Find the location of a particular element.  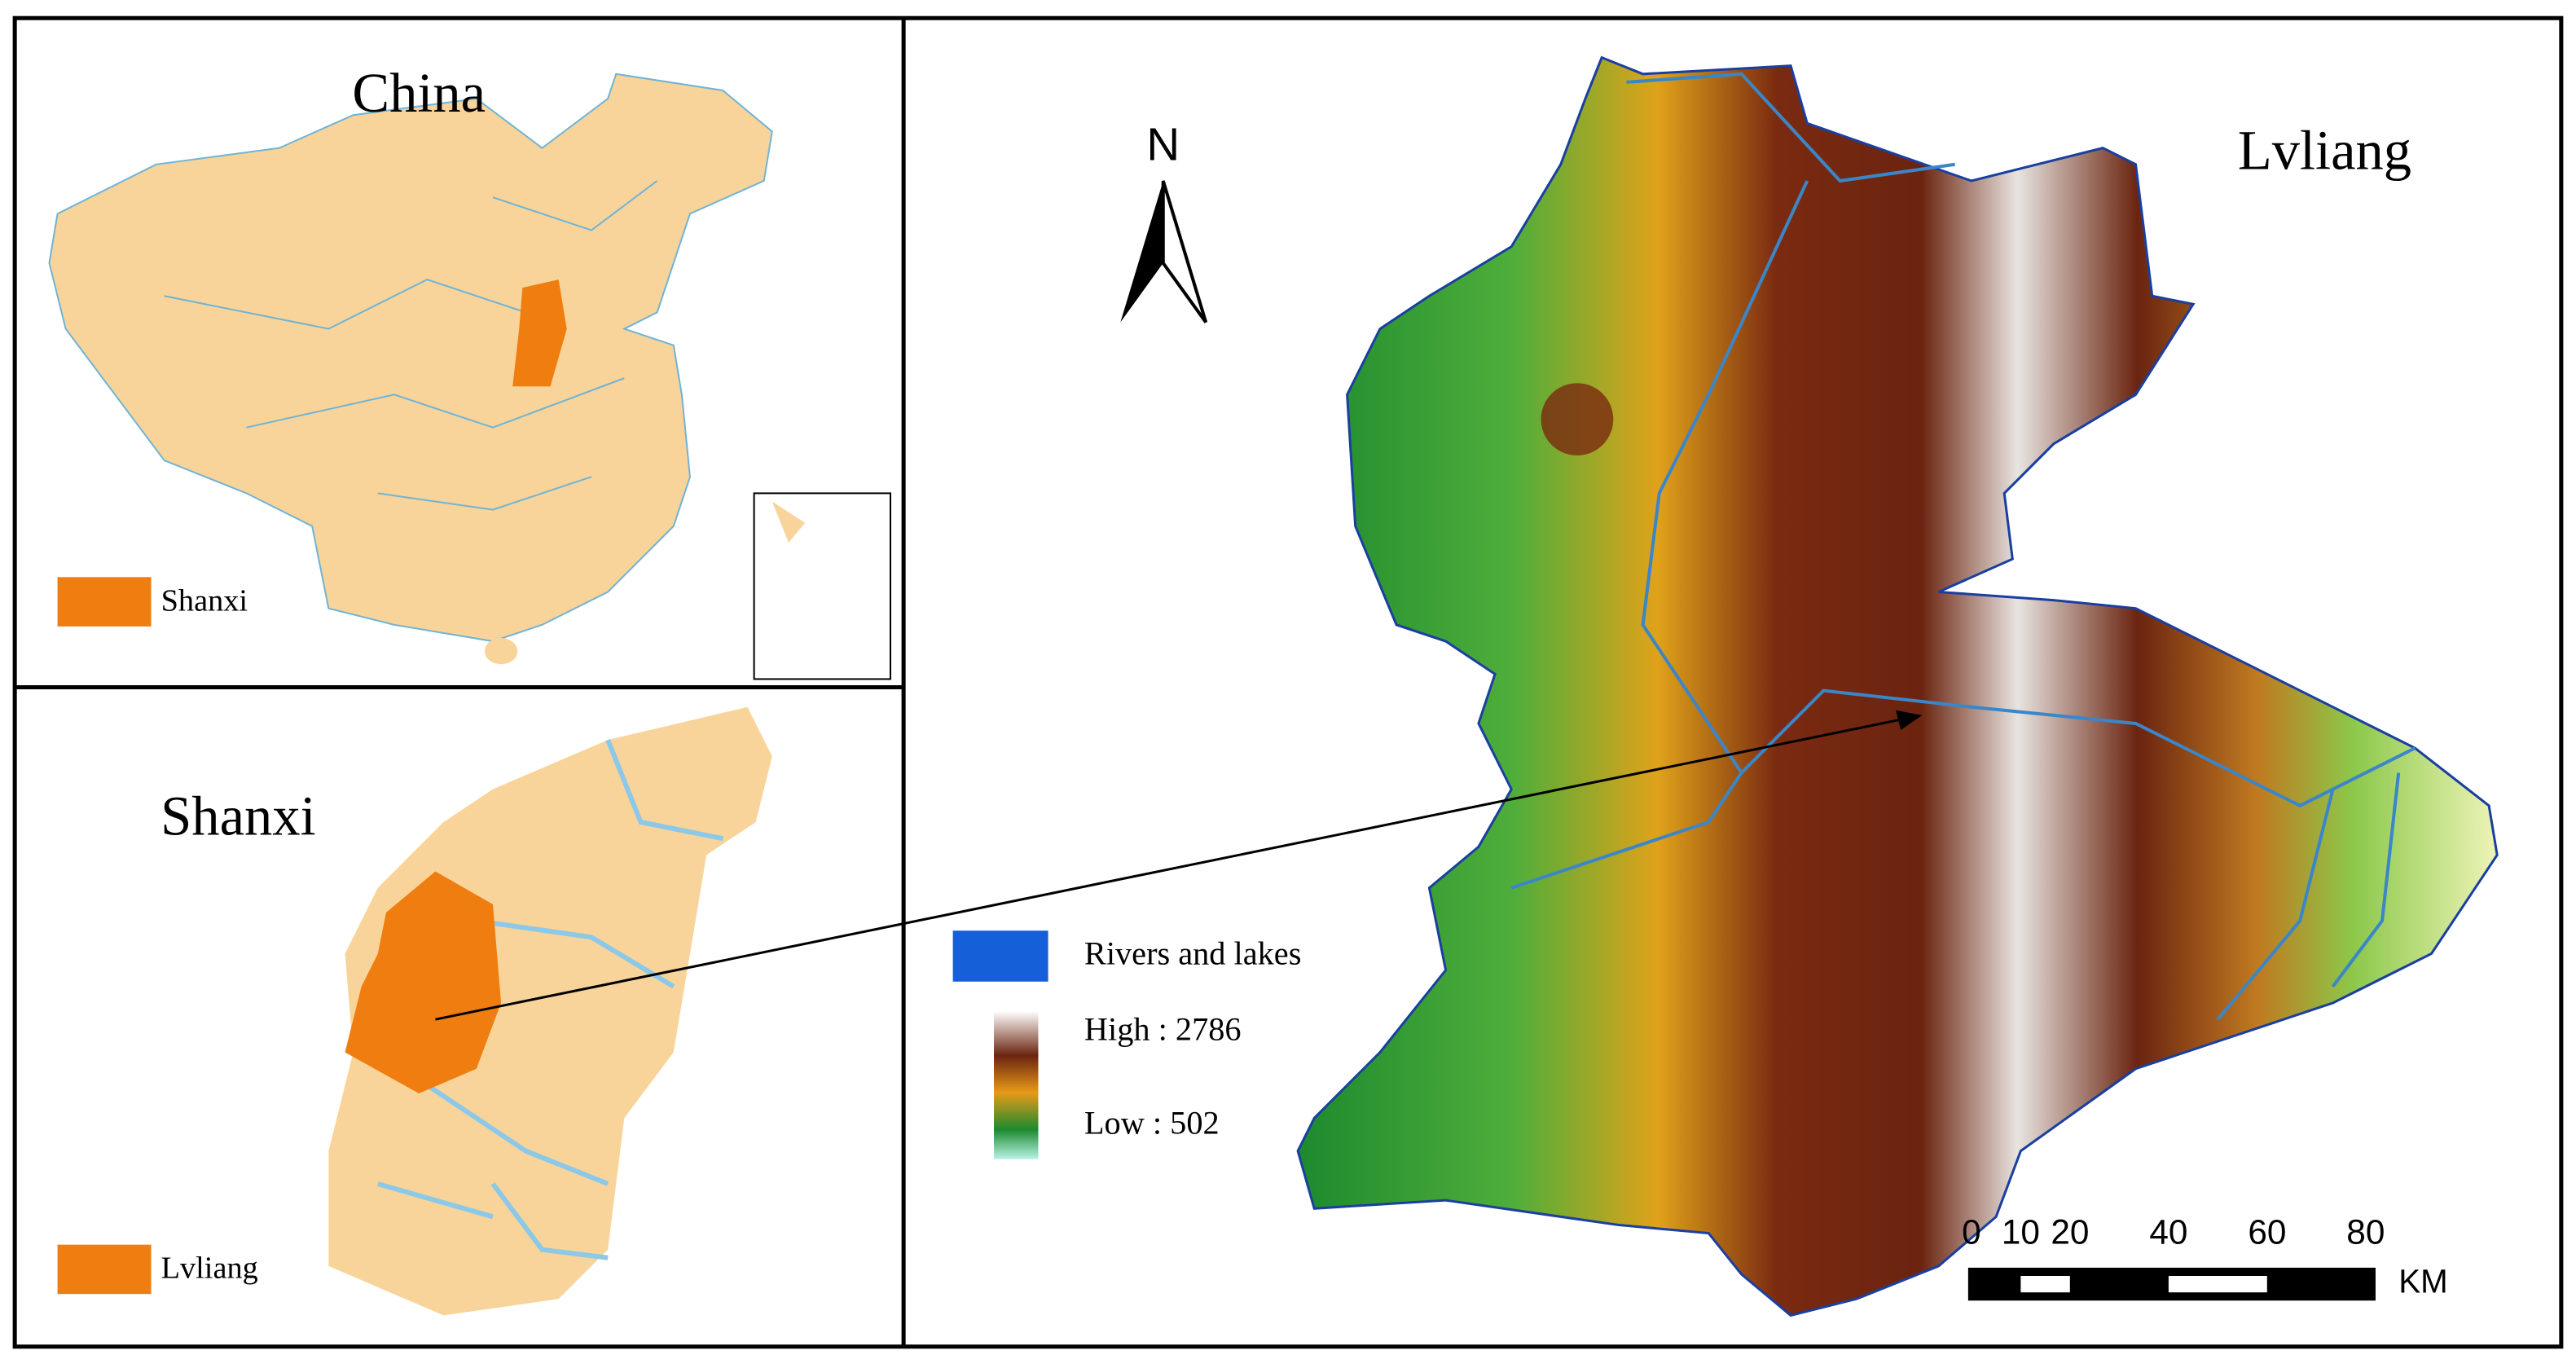

province-borders is located at coordinates (411, 345).